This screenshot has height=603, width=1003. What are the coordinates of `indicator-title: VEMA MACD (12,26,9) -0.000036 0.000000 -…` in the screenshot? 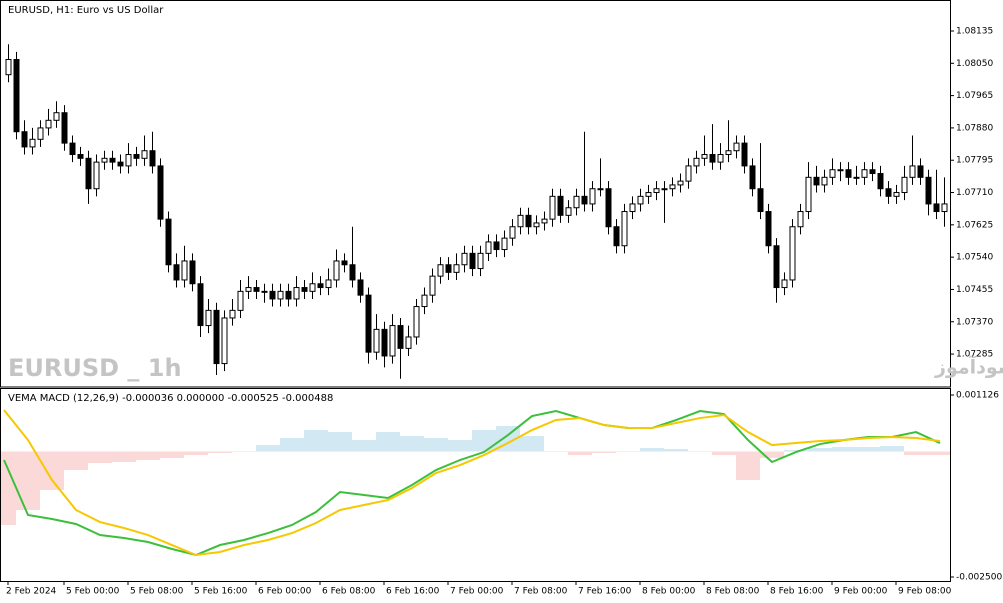 It's located at (170, 398).